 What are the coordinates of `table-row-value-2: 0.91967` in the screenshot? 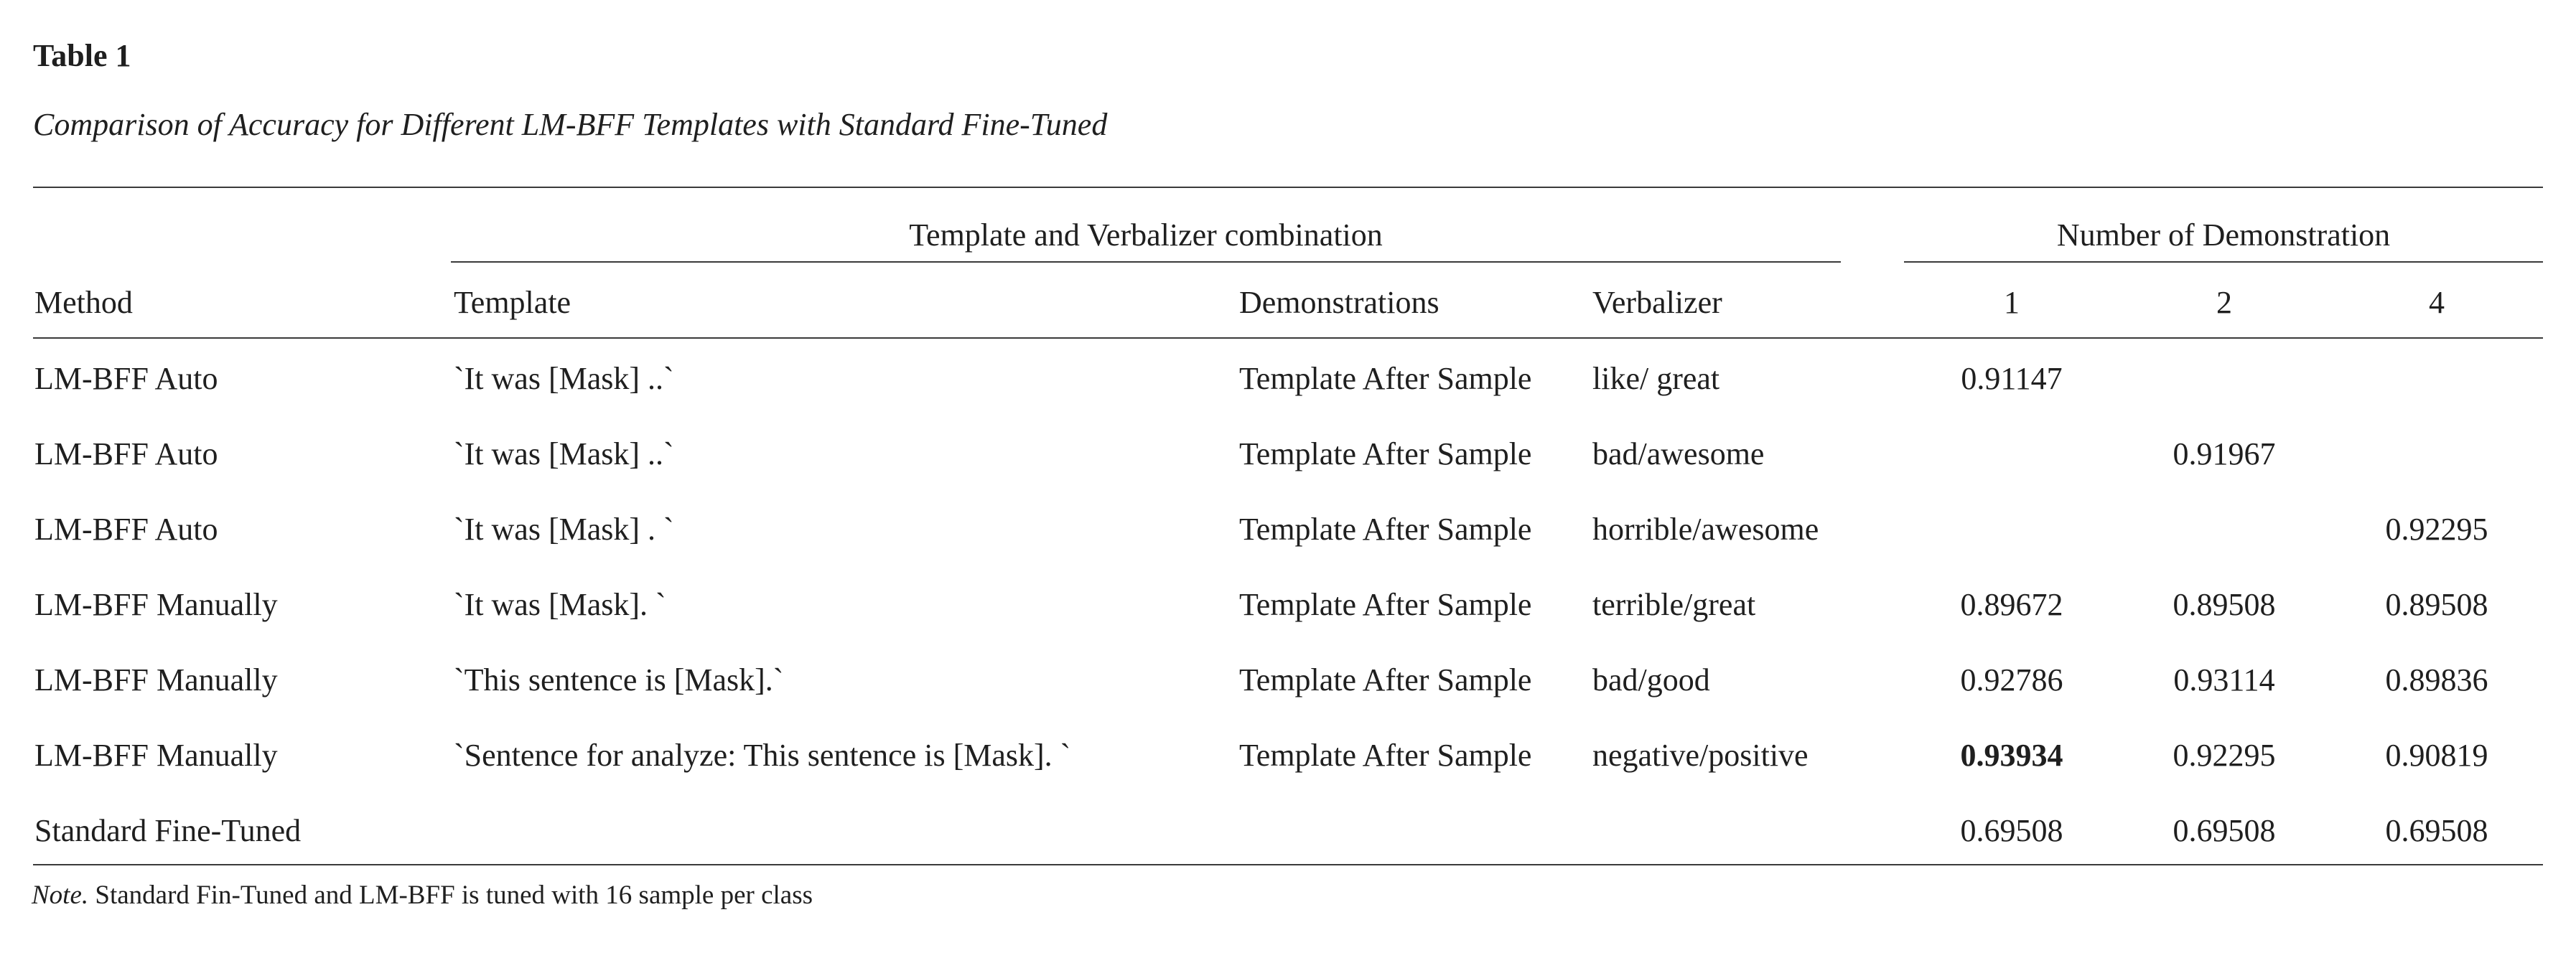 It's located at (2224, 453).